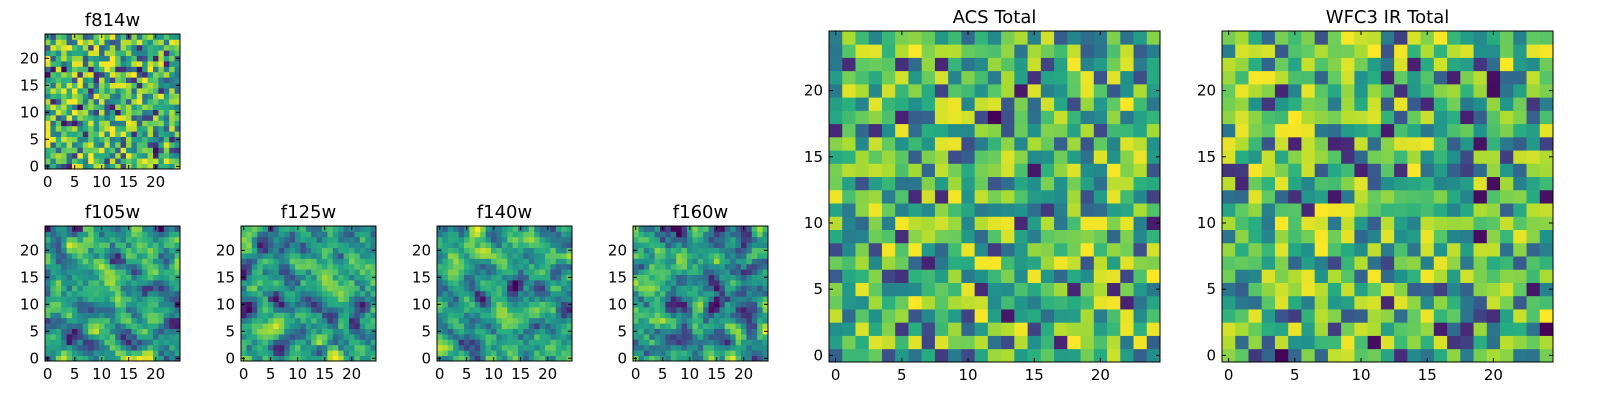 This screenshot has width=1600, height=400. What do you see at coordinates (230, 358) in the screenshot?
I see `y-tick-label: 0` at bounding box center [230, 358].